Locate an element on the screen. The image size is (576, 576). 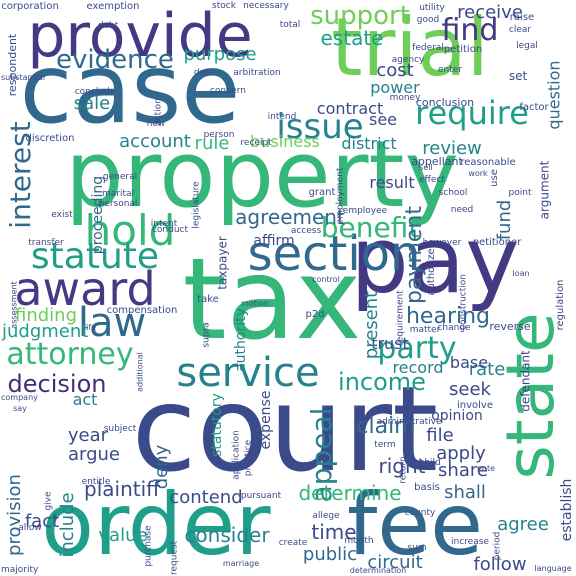
cloud-word-hold: hold is located at coordinates (130, 230).